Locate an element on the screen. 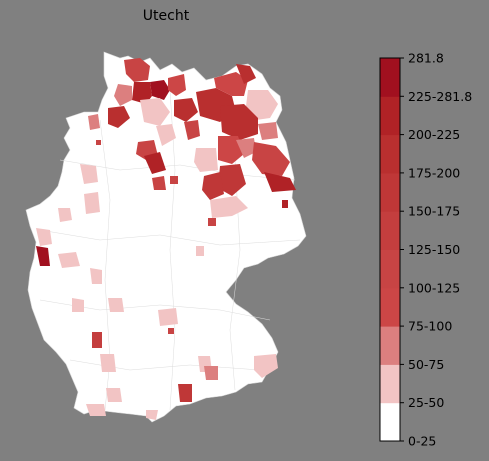  colorbar-tick-label: 150-175 is located at coordinates (434, 211).